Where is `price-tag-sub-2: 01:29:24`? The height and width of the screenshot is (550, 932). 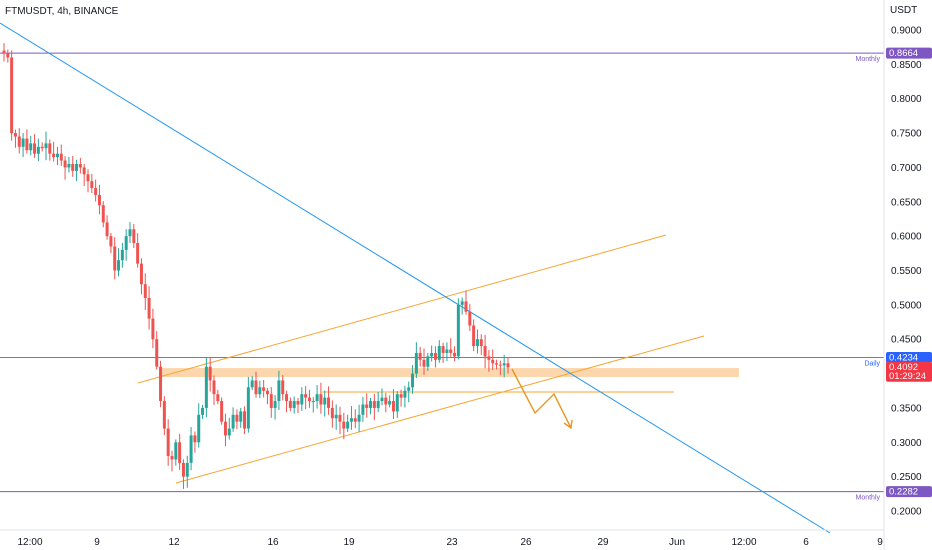
price-tag-sub-2: 01:29:24 is located at coordinates (907, 376).